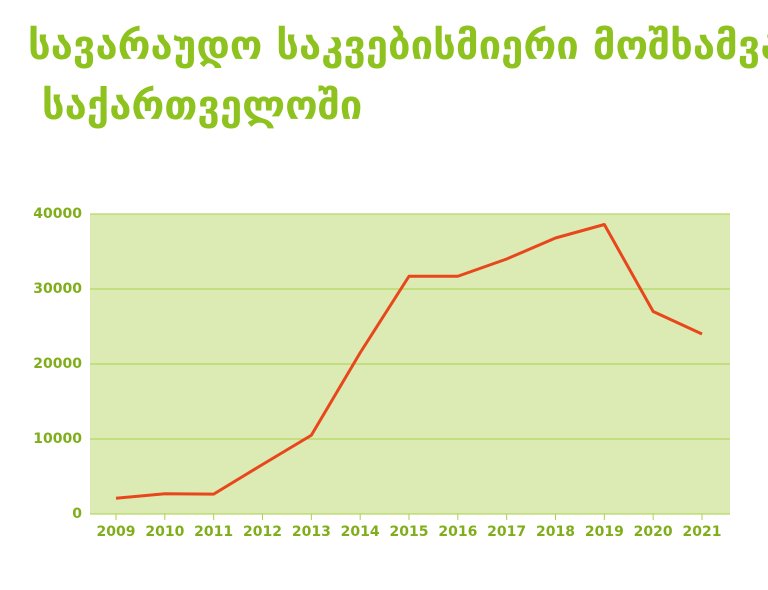 Image resolution: width=768 pixels, height=590 pixels. Describe the element at coordinates (555, 532) in the screenshot. I see `x-tick-label: 2018` at that location.